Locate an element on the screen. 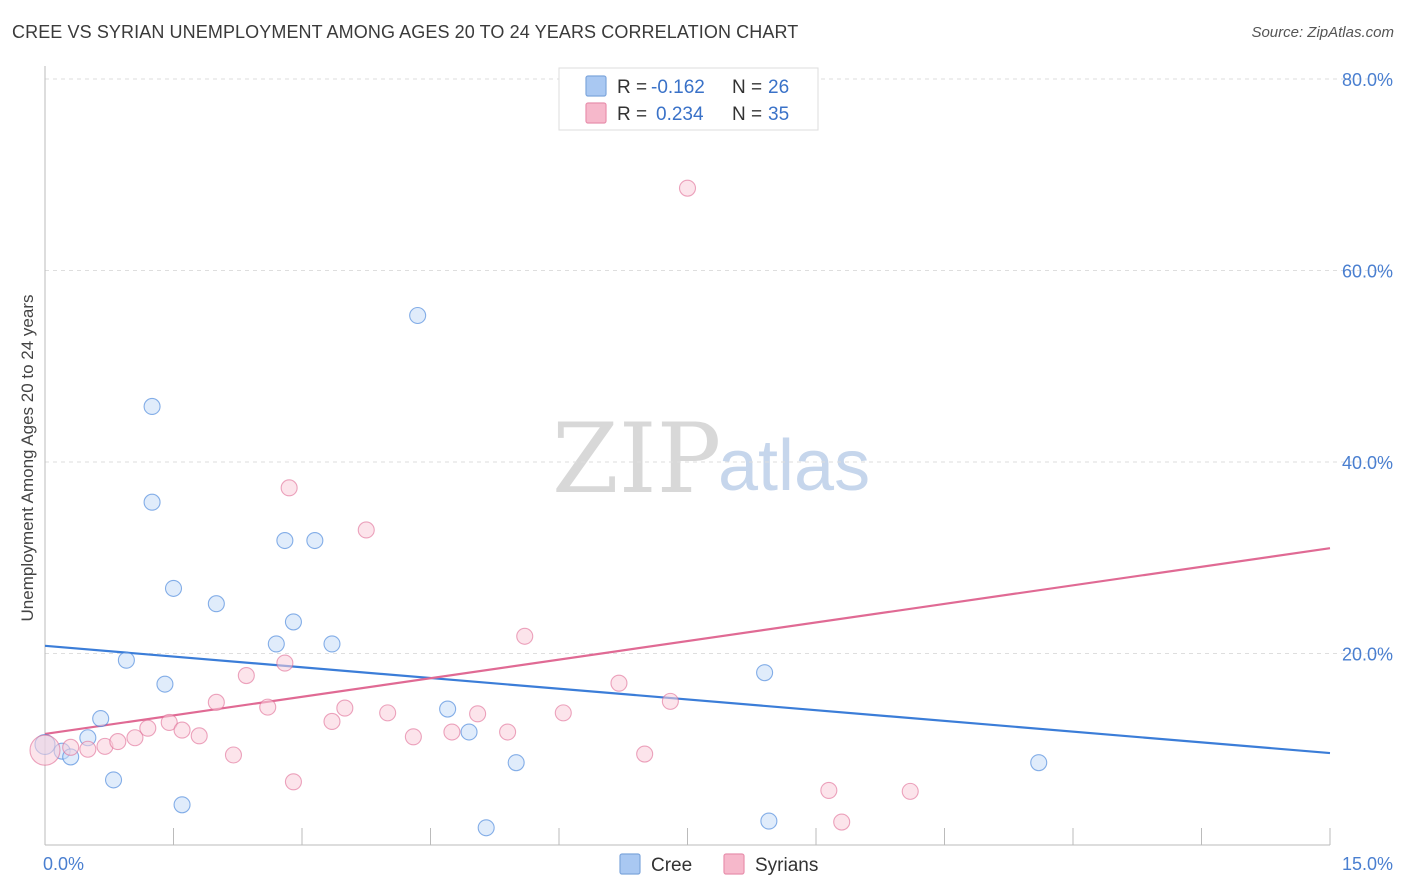 The width and height of the screenshot is (1406, 892). correlation-legend: R = -0.162 N = 26 R = 0.234 N = 35 is located at coordinates (688, 99).